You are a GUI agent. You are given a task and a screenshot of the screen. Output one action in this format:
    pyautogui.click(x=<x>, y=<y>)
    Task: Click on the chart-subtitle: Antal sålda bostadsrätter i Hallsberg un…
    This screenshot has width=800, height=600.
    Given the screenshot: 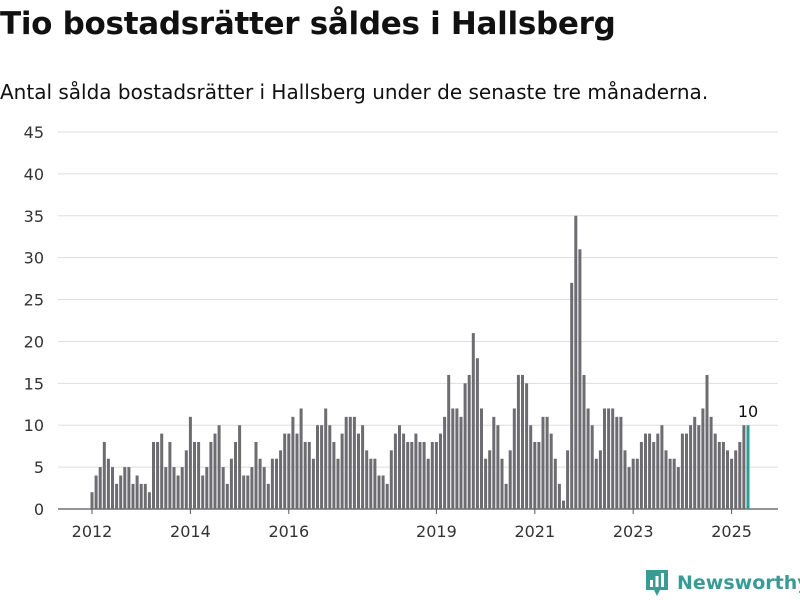 What is the action you would take?
    pyautogui.click(x=354, y=92)
    